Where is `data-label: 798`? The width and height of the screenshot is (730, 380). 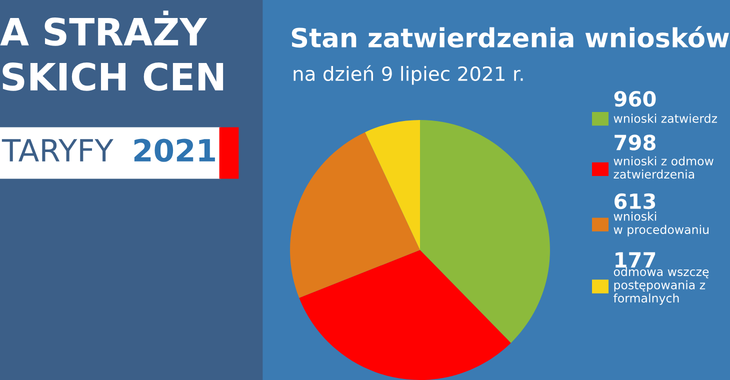 data-label: 798 is located at coordinates (635, 142).